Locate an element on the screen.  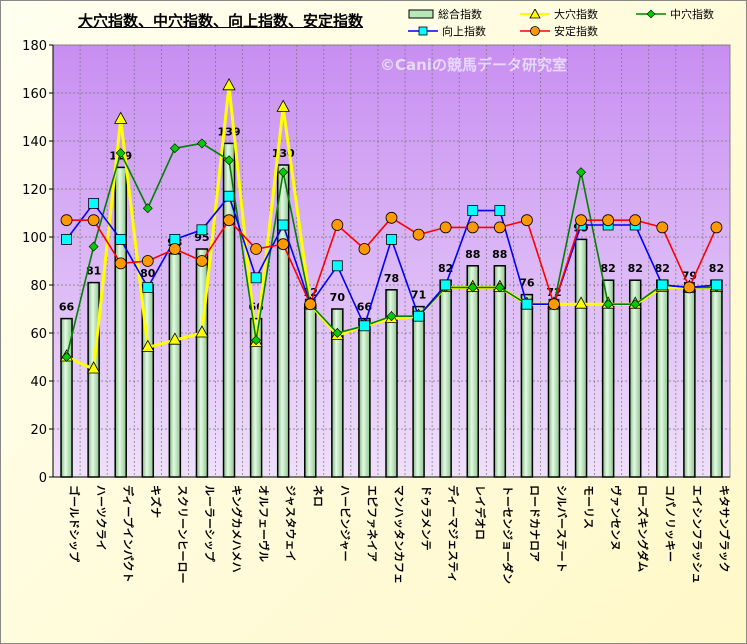
y-tick-label: 40 is located at coordinates (38, 382).